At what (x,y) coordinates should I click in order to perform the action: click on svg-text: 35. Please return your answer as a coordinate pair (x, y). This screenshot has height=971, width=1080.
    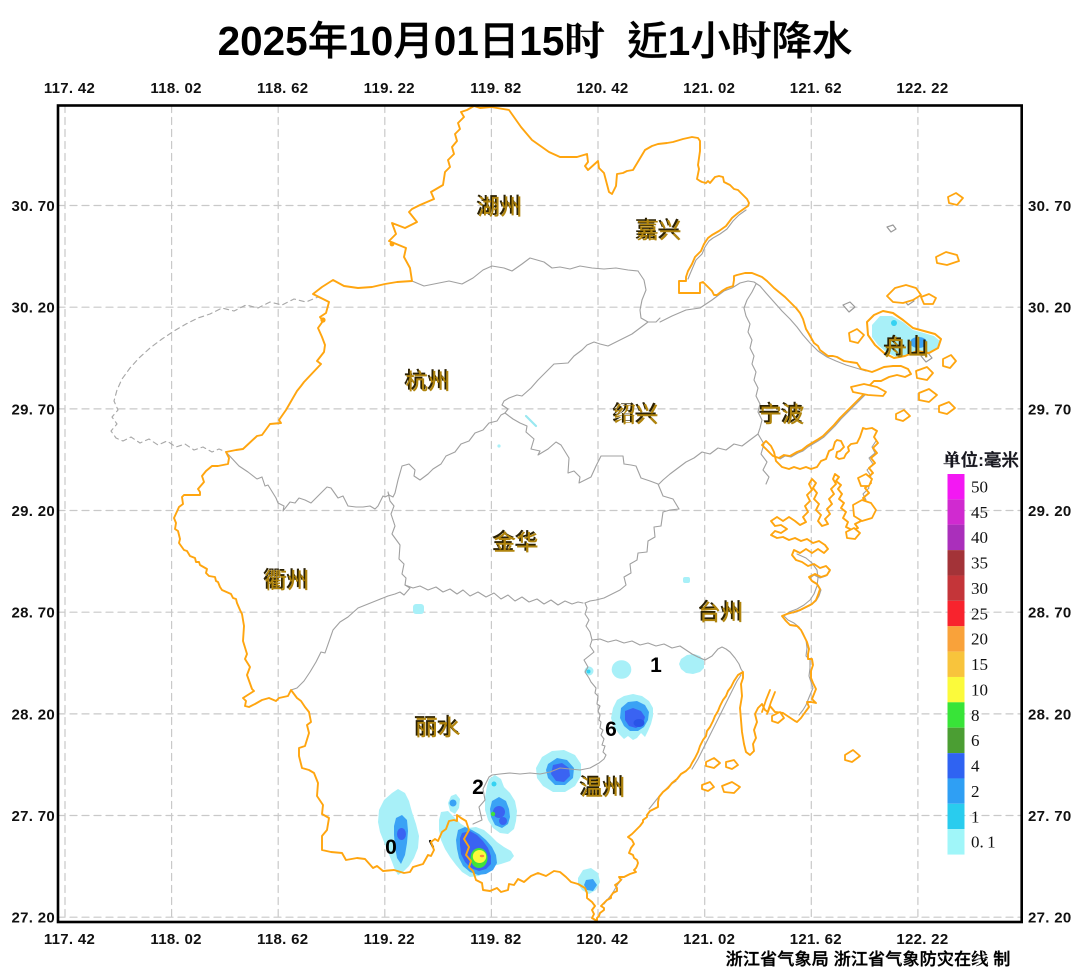
    Looking at the image, I should click on (979, 563).